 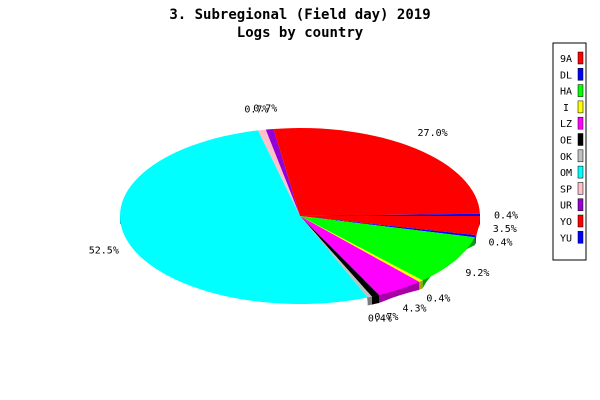 What do you see at coordinates (566, 189) in the screenshot?
I see `legend-label-sp: SP` at bounding box center [566, 189].